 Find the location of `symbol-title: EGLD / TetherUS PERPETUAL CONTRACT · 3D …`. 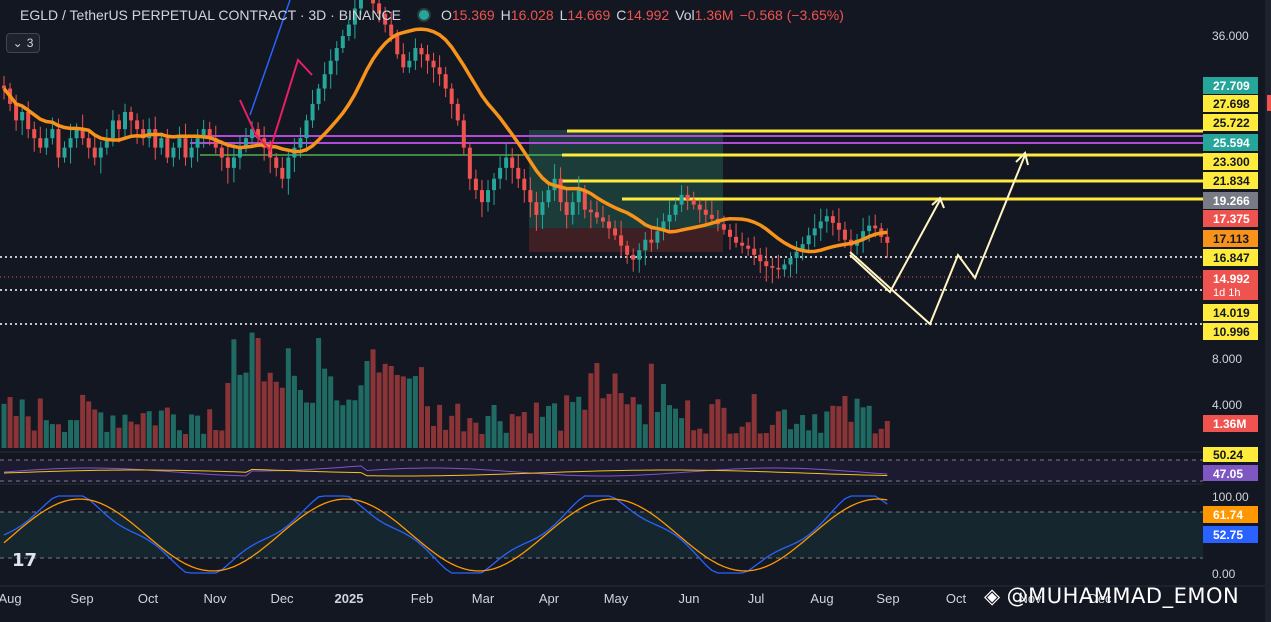

symbol-title: EGLD / TetherUS PERPETUAL CONTRACT · 3D … is located at coordinates (210, 15).